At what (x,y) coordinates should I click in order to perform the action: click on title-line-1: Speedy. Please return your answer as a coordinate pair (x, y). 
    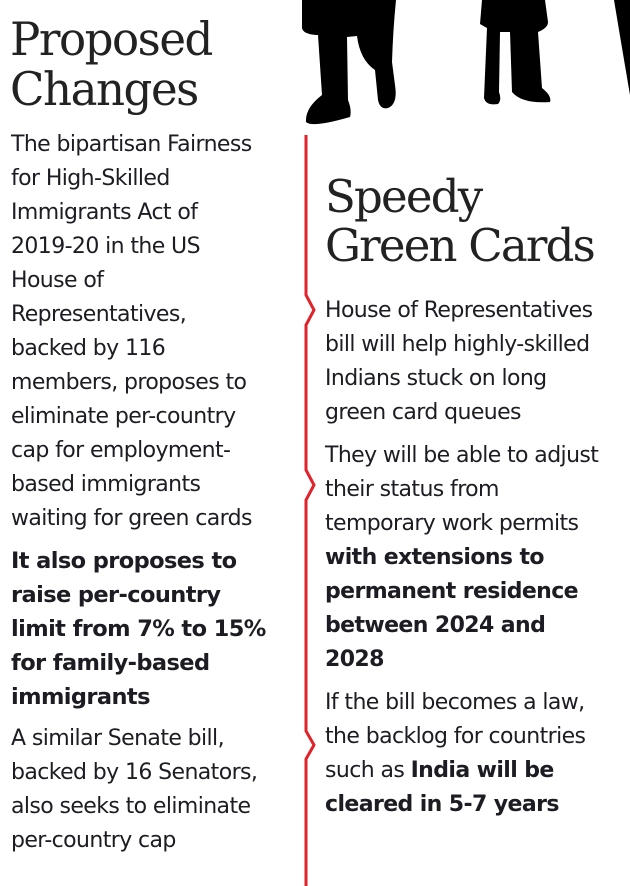
    Looking at the image, I should click on (404, 196).